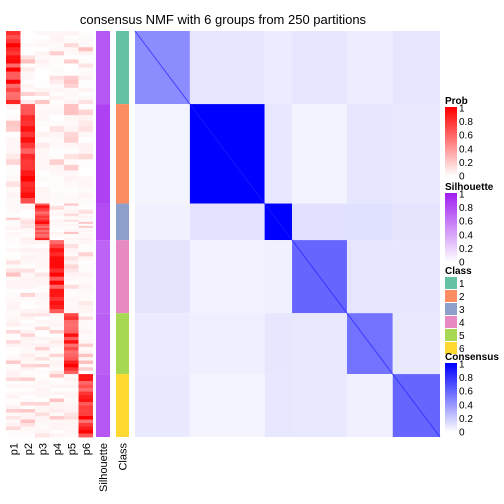  Describe the element at coordinates (462, 336) in the screenshot. I see `legend-item-label: 5` at that location.